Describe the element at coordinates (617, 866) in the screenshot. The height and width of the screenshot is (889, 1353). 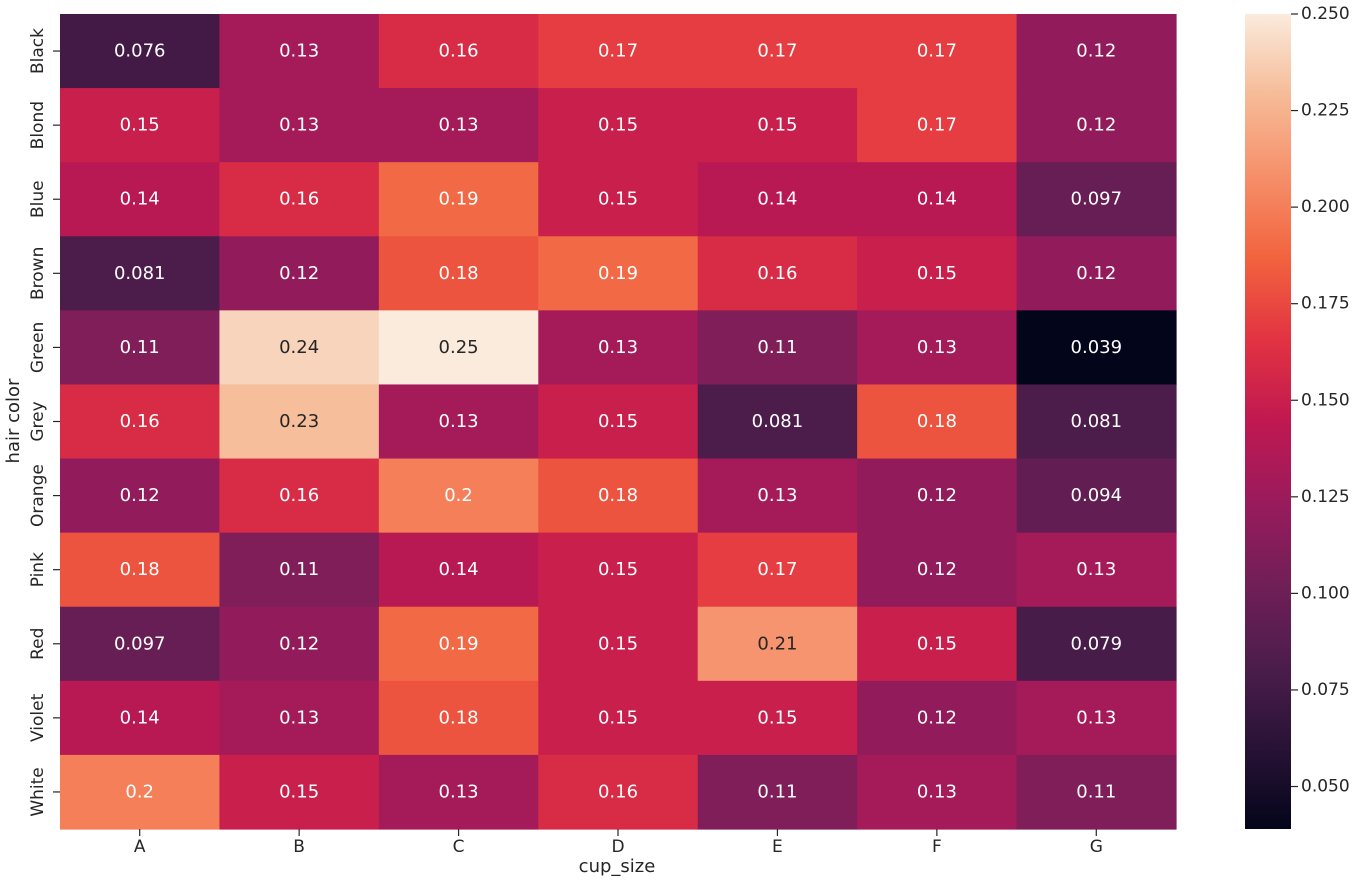
I see `x-axis-title: cup_size` at that location.